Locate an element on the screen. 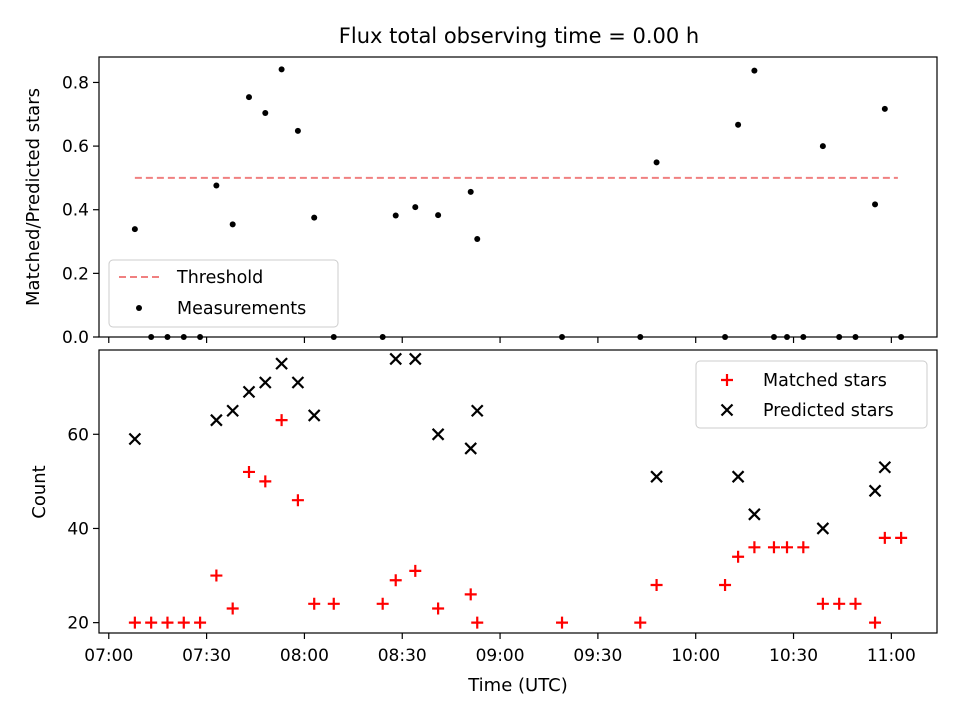  chart-title: Flux total observing time = 0.00 h is located at coordinates (519, 36).